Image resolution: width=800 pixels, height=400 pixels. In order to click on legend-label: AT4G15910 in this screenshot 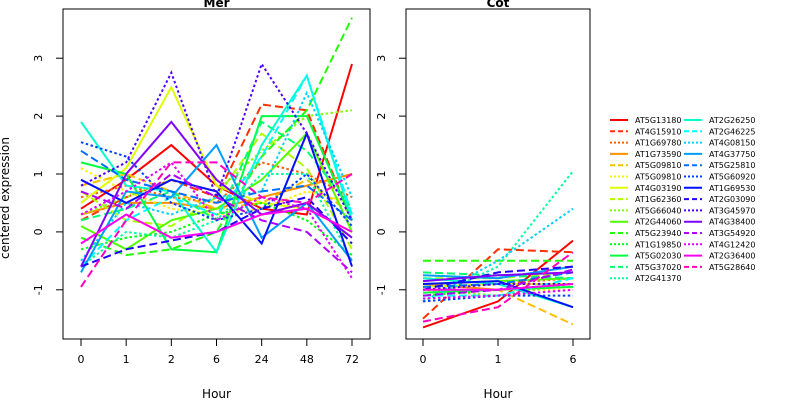, I will do `click(658, 131)`.